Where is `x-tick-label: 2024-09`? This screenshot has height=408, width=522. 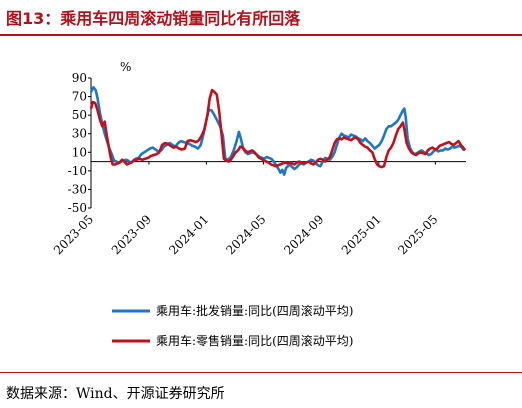
x-tick-label: 2024-09 is located at coordinates (303, 234).